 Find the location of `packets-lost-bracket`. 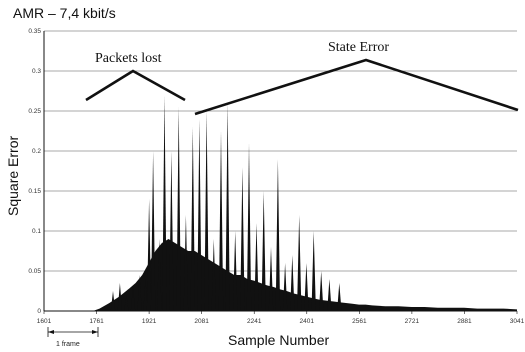

packets-lost-bracket is located at coordinates (135, 85).